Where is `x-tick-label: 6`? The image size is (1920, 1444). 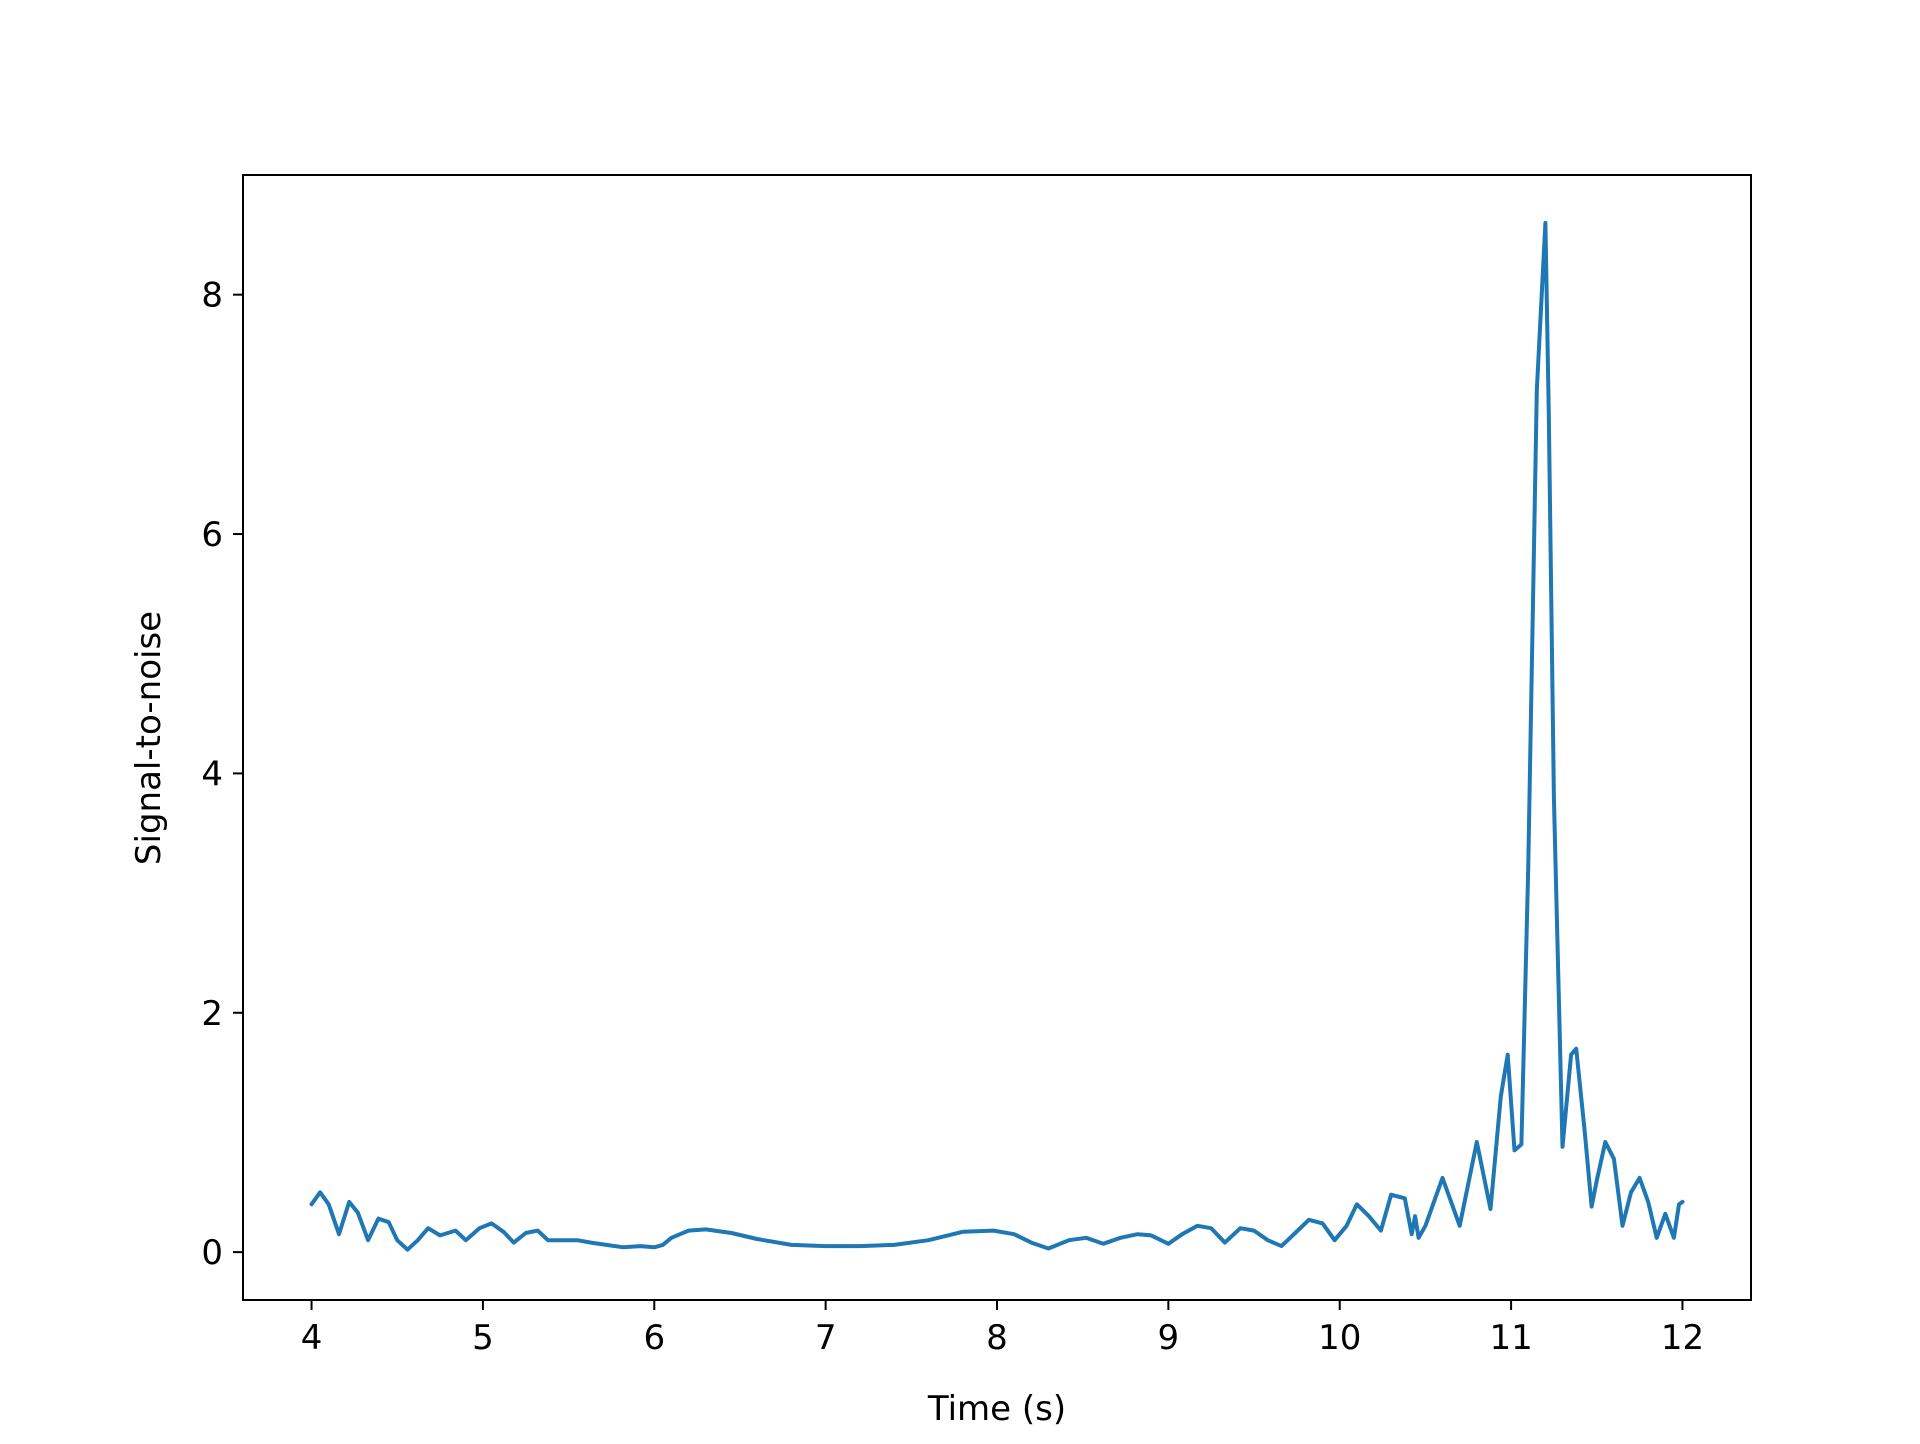
x-tick-label: 6 is located at coordinates (654, 1338).